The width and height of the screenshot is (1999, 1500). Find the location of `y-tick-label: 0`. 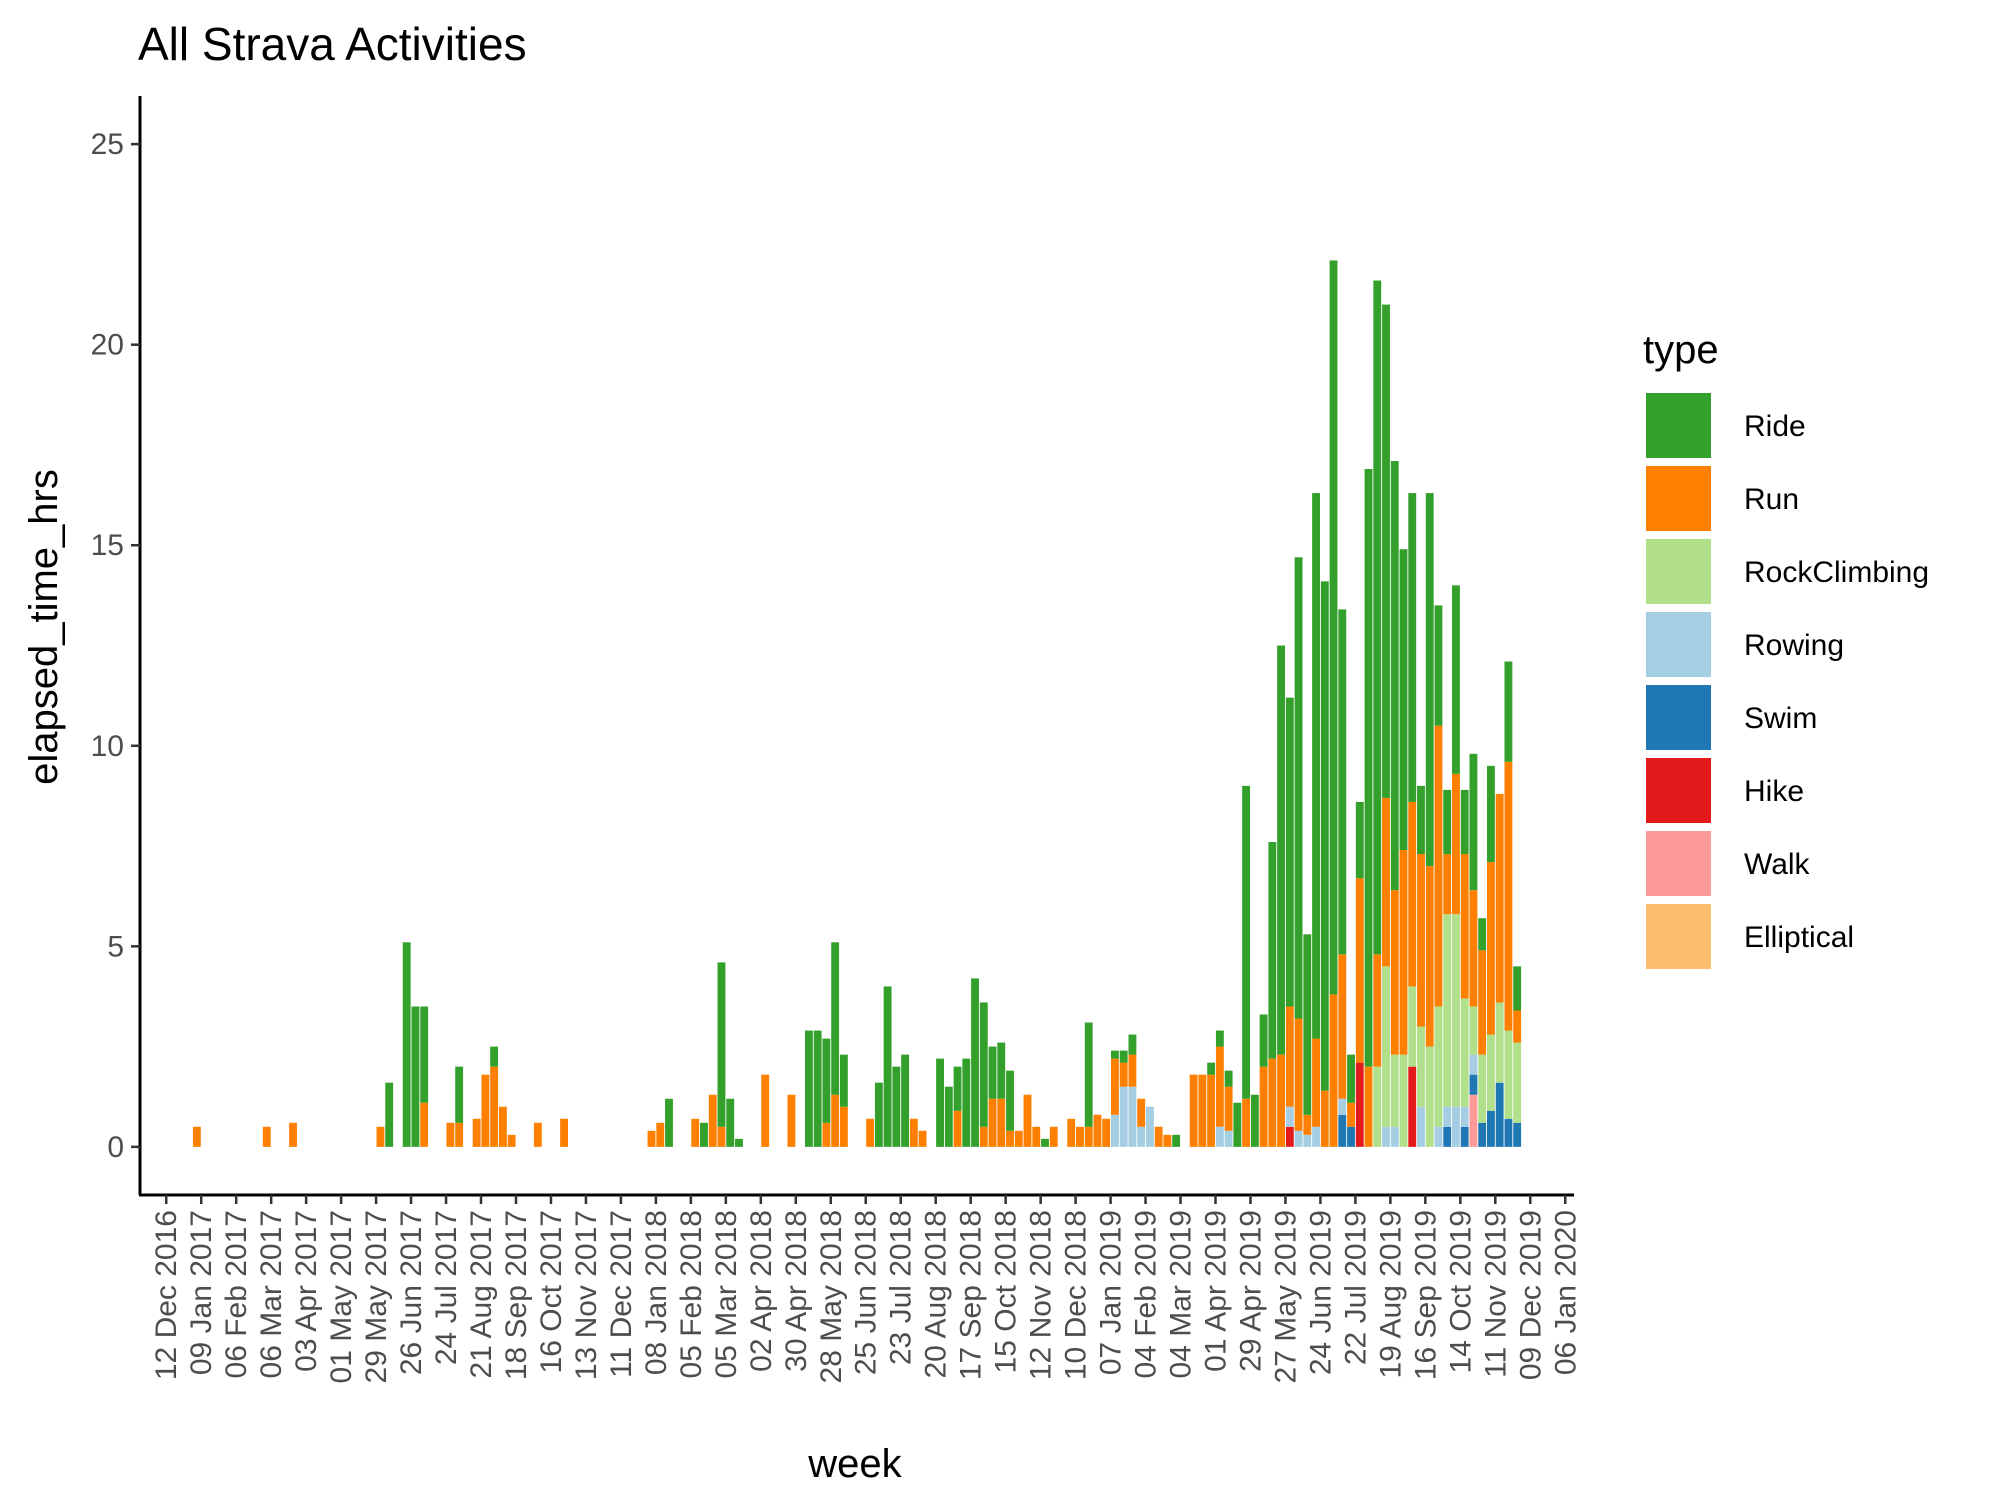

y-tick-label: 0 is located at coordinates (115, 1147).